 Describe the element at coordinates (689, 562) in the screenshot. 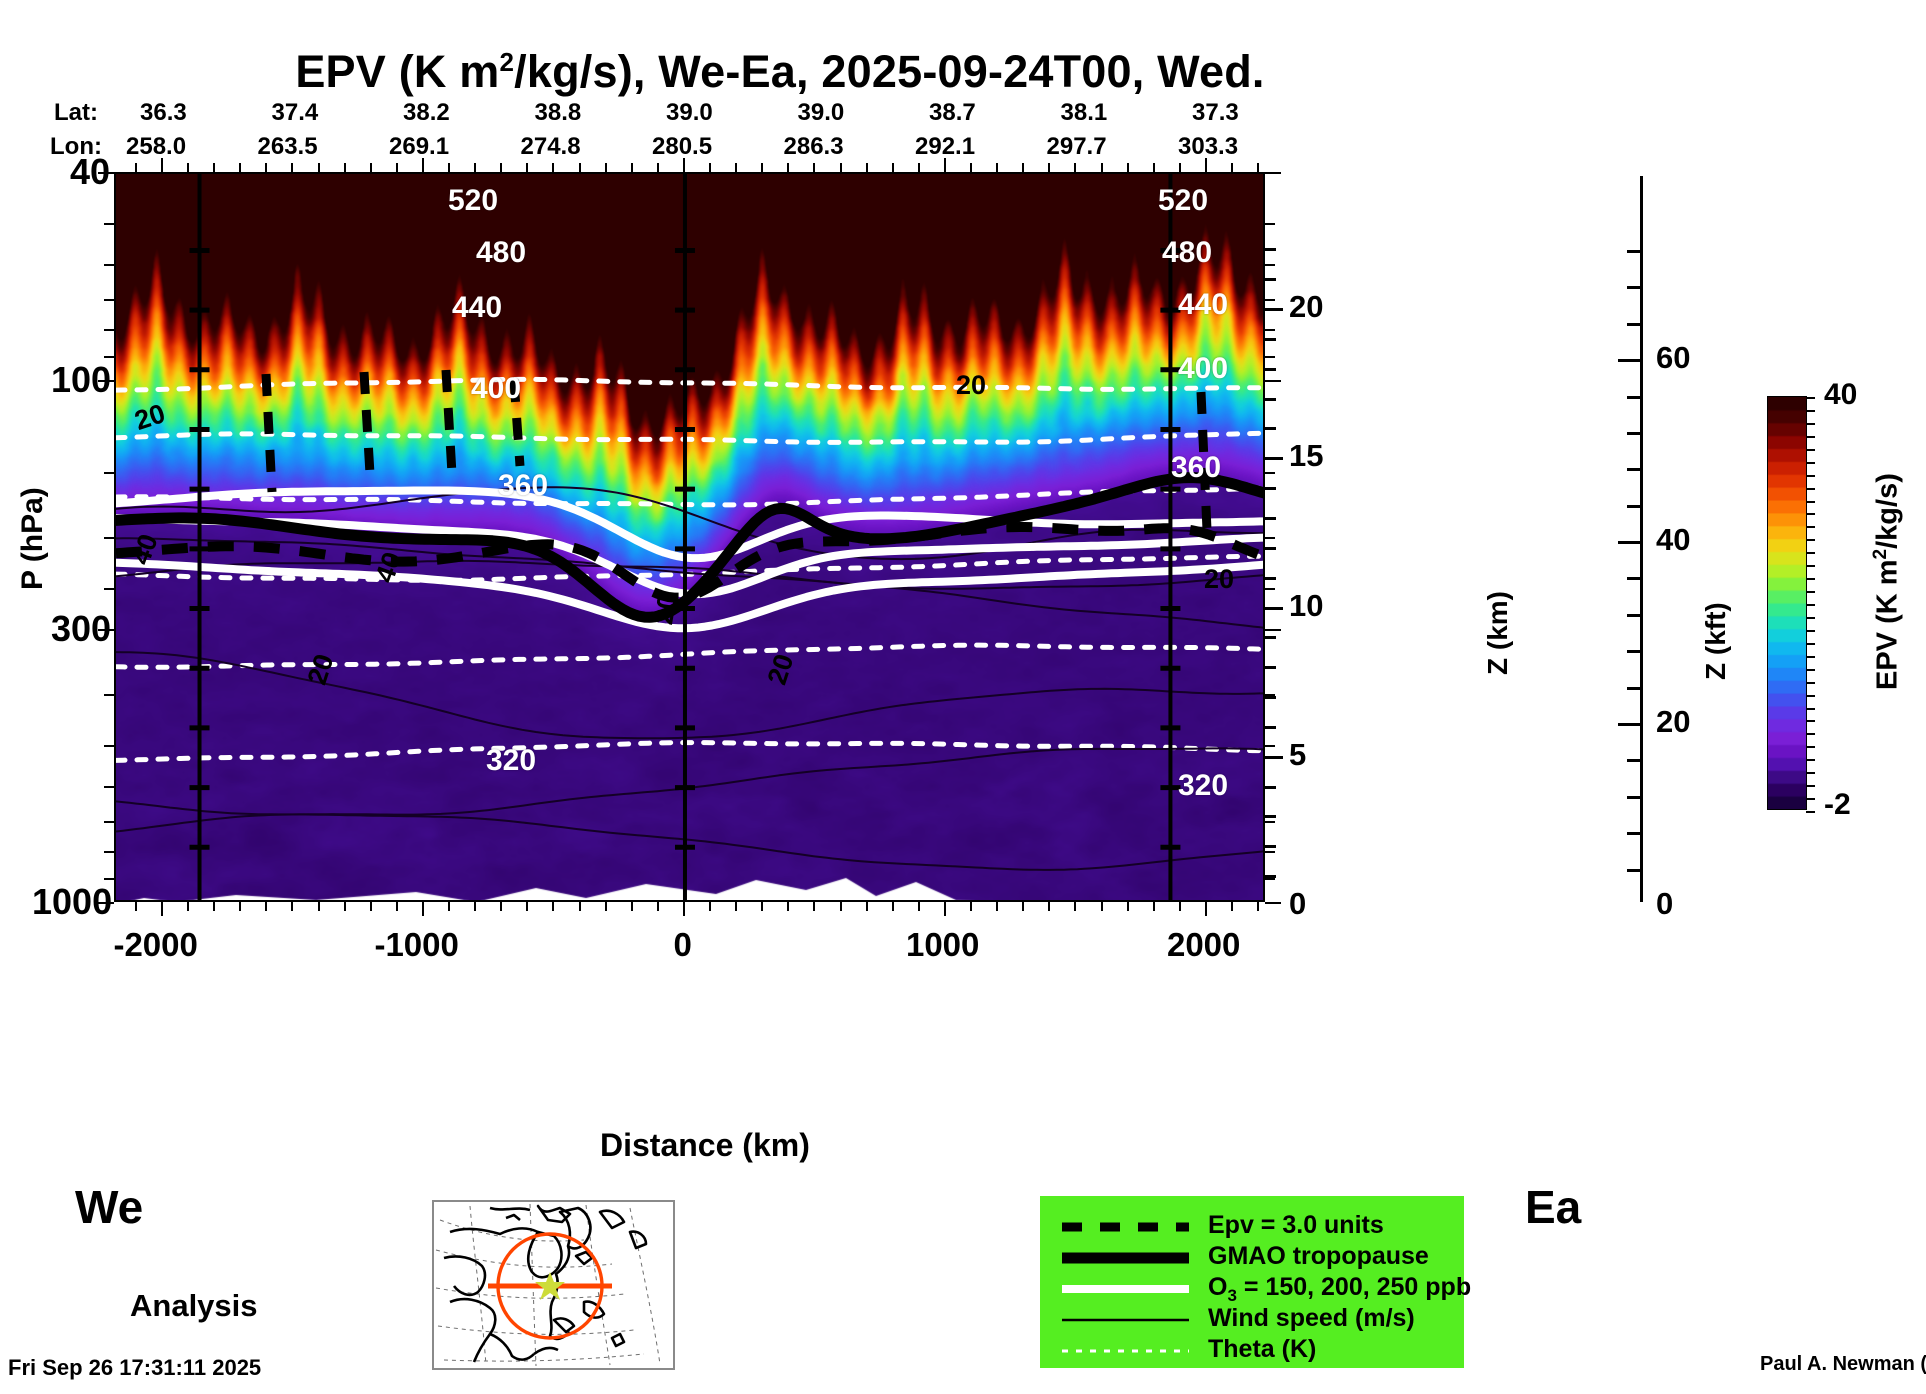

I see `epv-3-contour` at that location.